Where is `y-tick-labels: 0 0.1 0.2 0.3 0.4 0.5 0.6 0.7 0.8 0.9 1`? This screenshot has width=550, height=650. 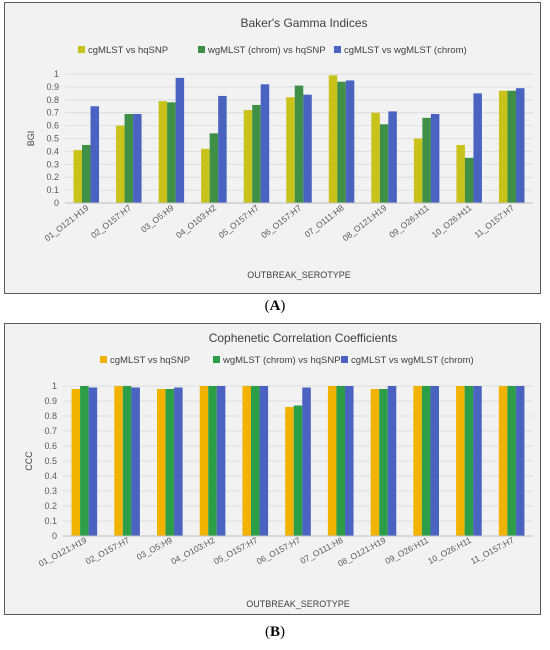 y-tick-labels: 0 0.1 0.2 0.3 0.4 0.5 0.6 0.7 0.8 0.9 1 is located at coordinates (52, 138).